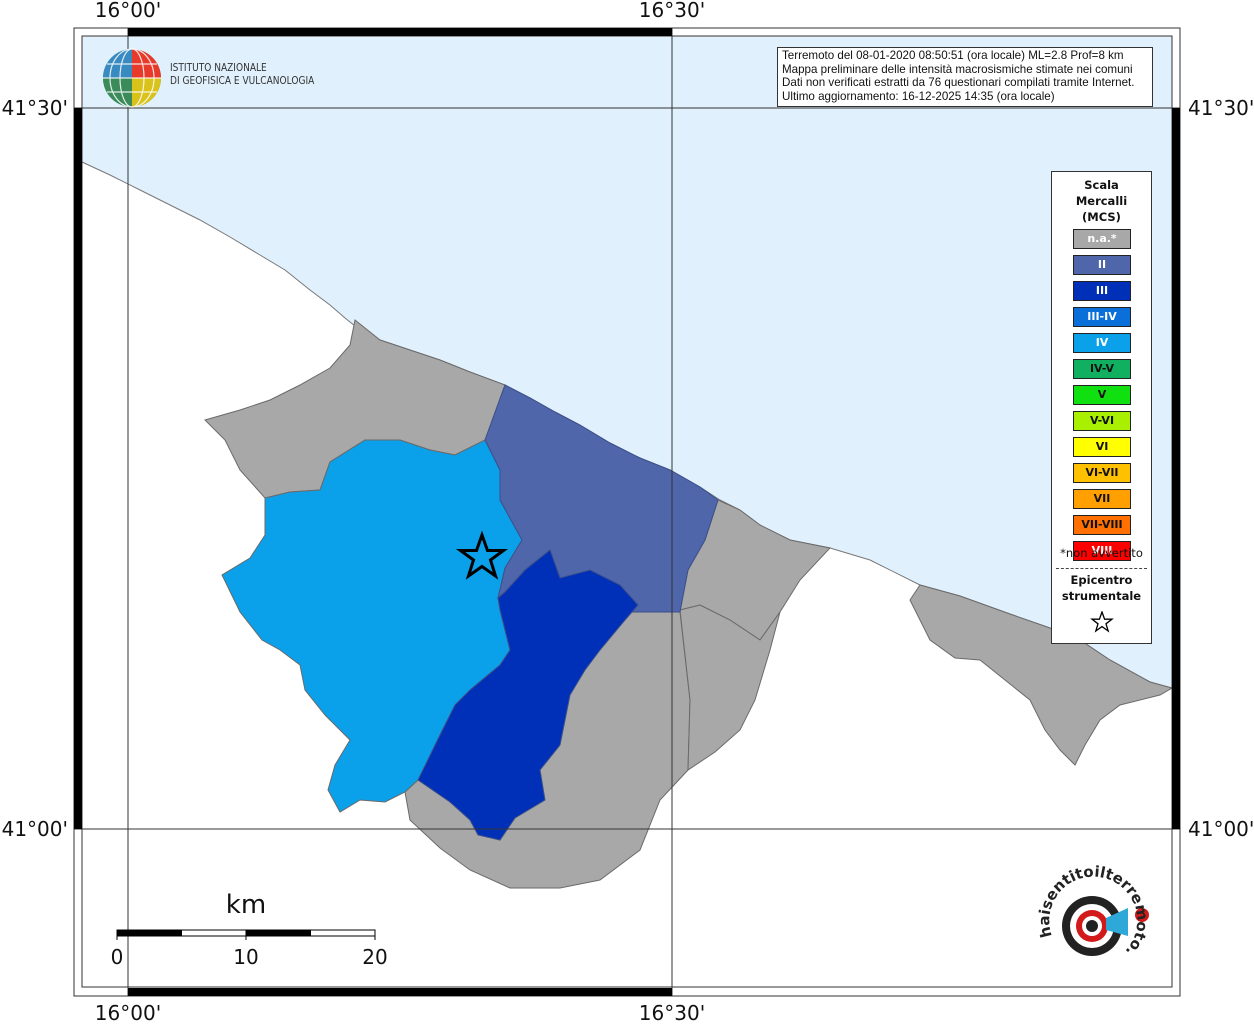 The height and width of the screenshot is (1024, 1254). What do you see at coordinates (1102, 525) in the screenshot?
I see `legend-item-vii-viii: VII-VIII` at bounding box center [1102, 525].